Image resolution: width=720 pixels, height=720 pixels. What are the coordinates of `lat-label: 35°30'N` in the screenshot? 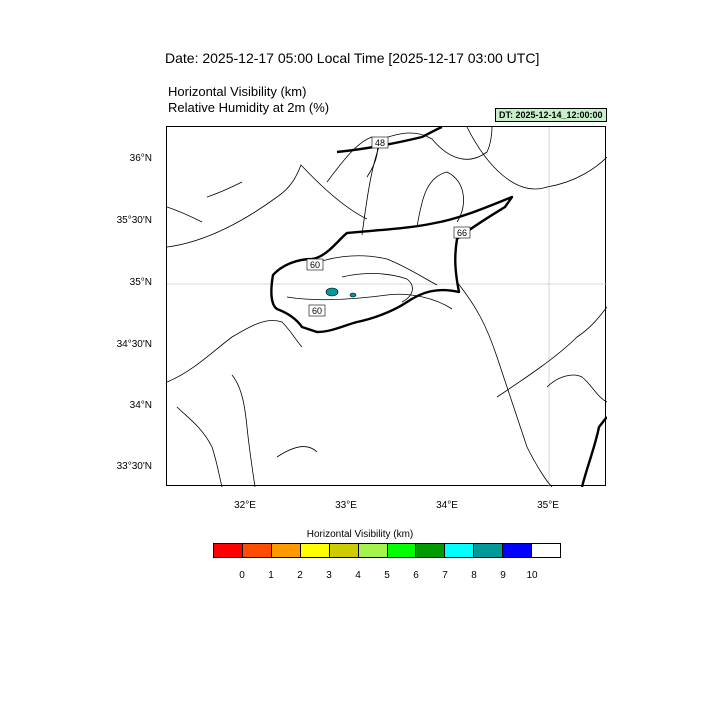 It's located at (134, 220).